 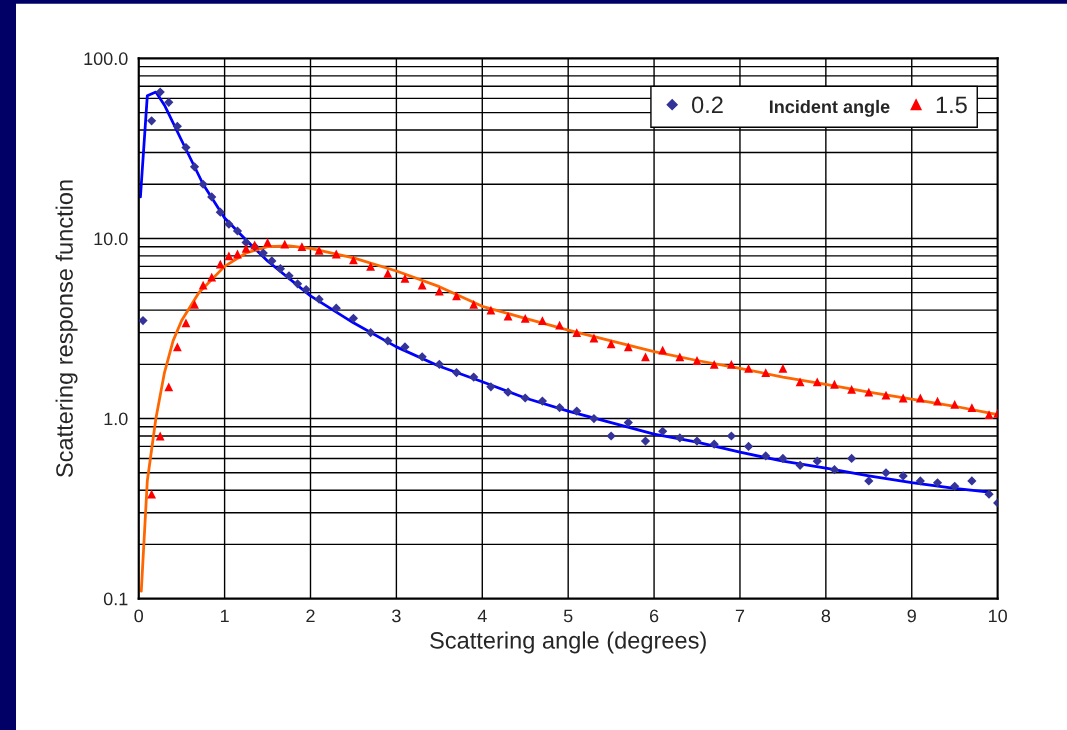 What do you see at coordinates (224, 616) in the screenshot?
I see `x-tick-label: 1` at bounding box center [224, 616].